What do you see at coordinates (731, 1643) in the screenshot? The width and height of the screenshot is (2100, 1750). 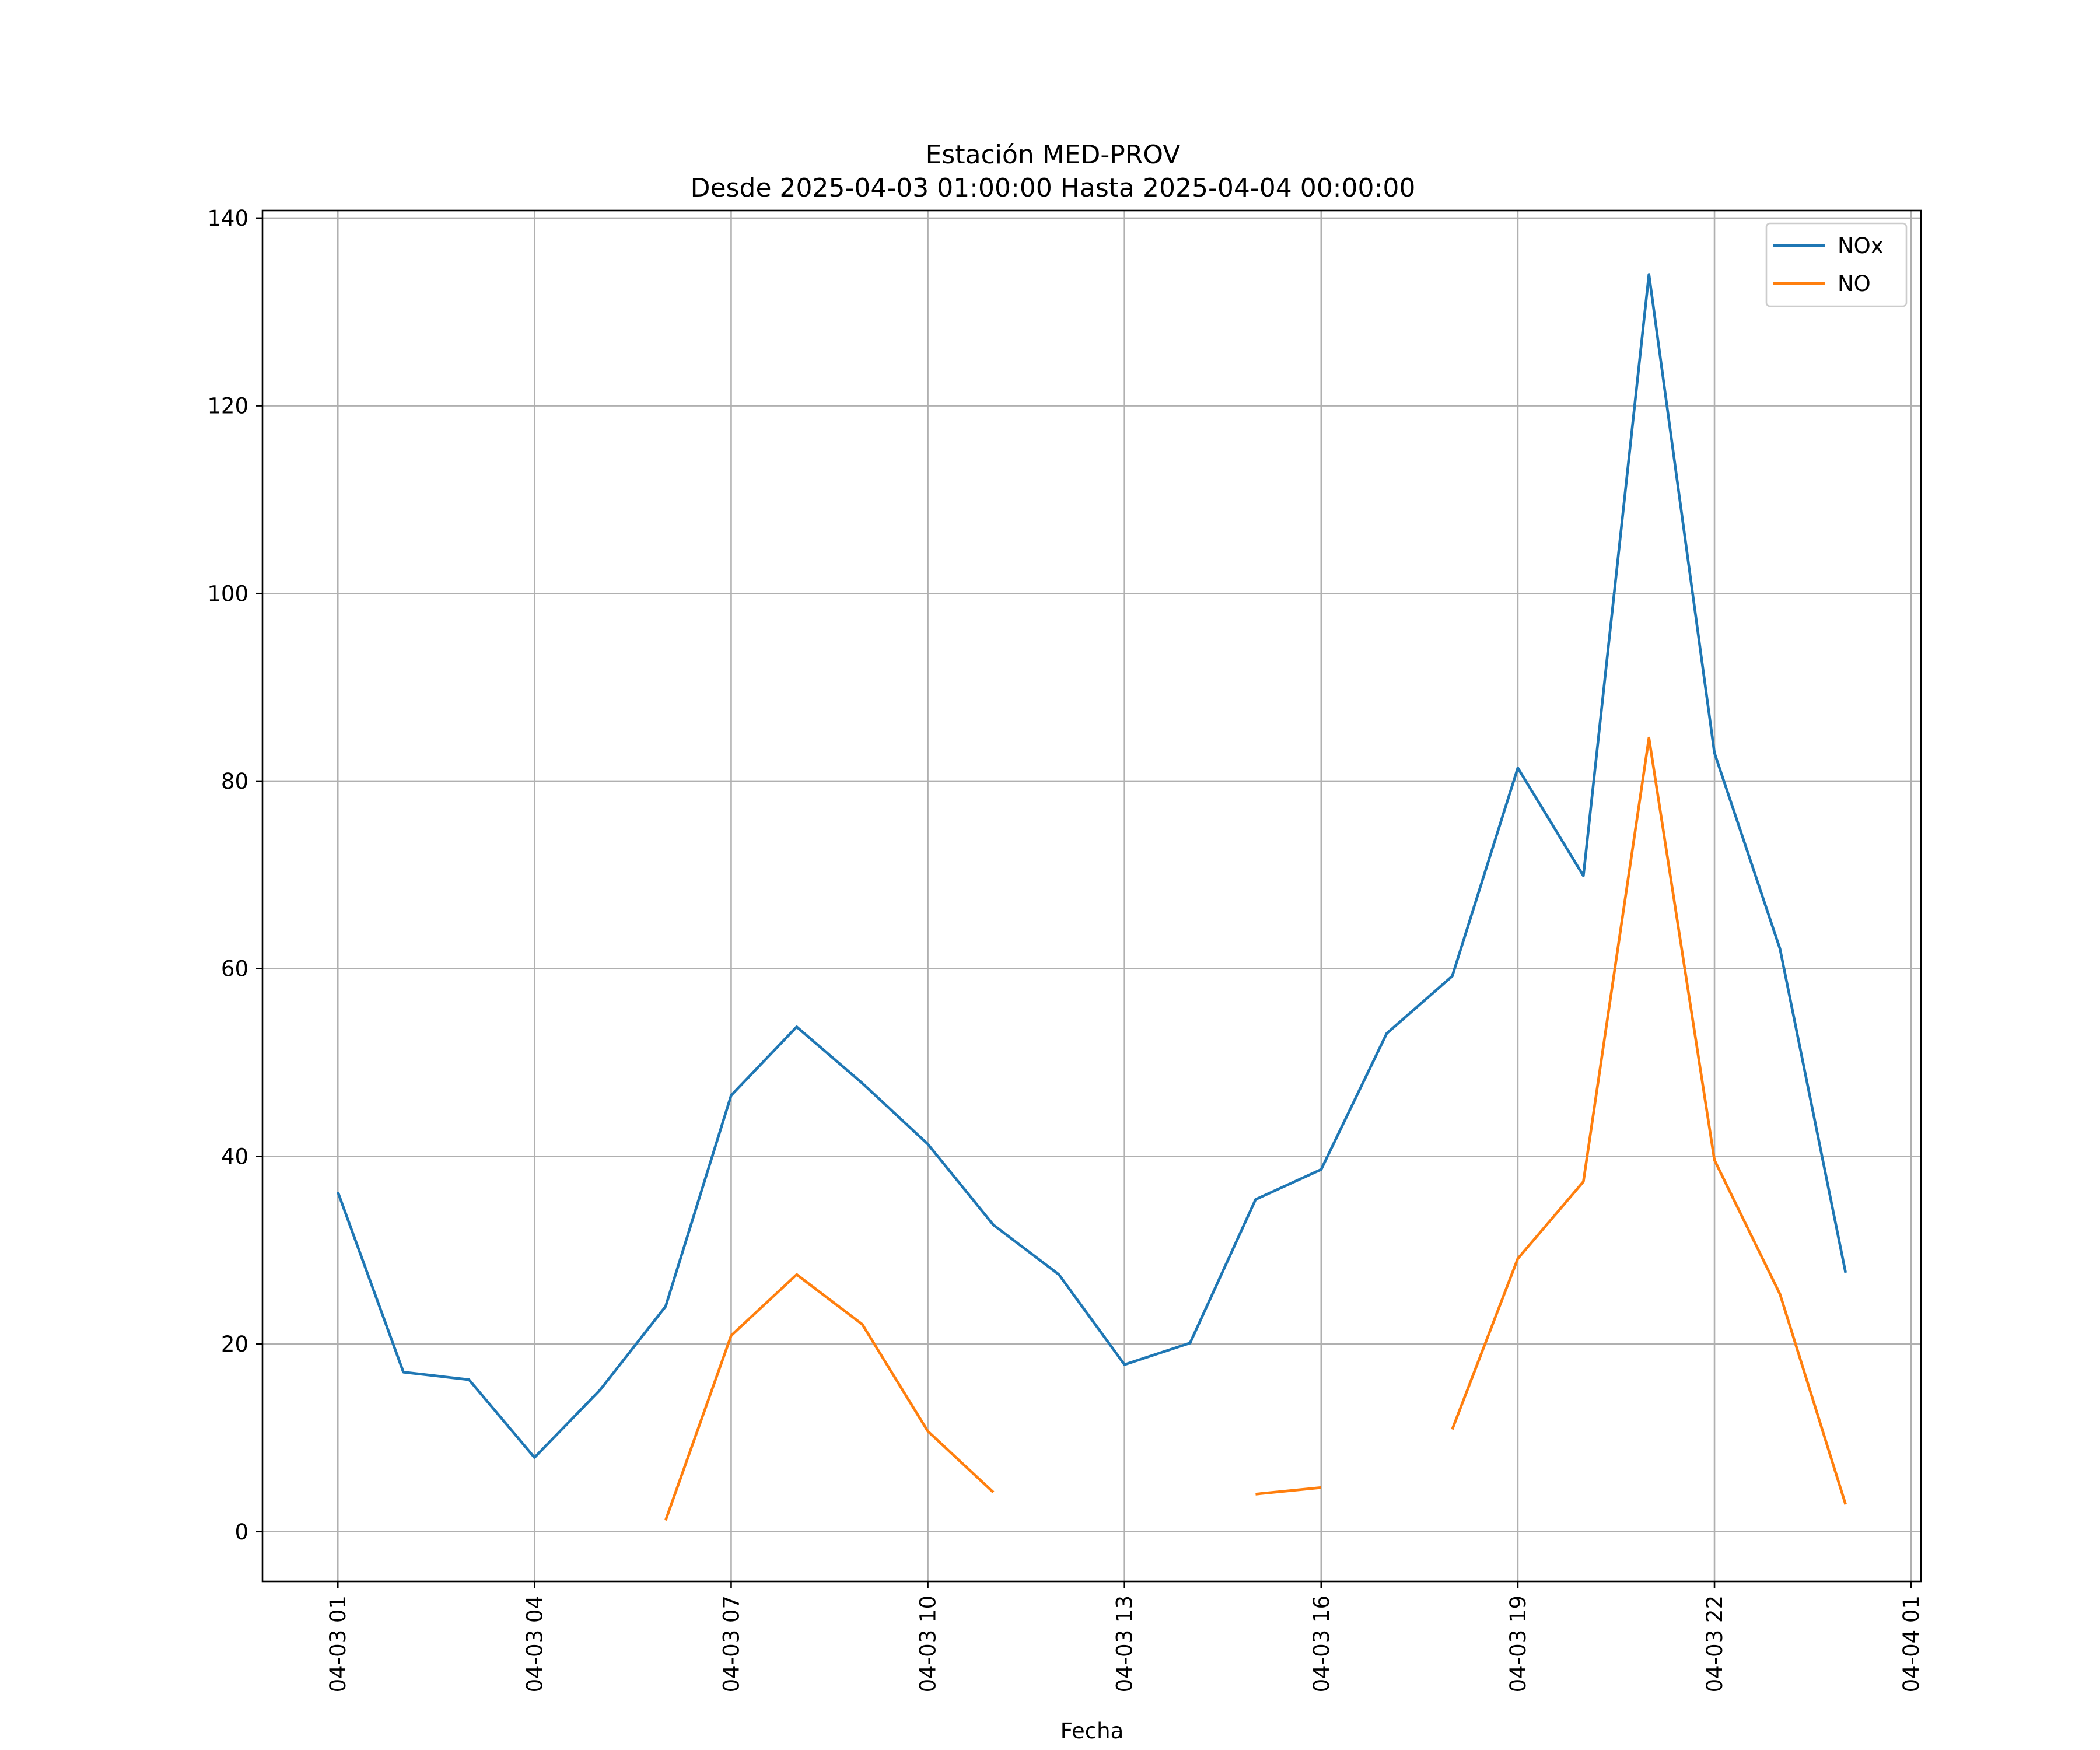 I see `x-tick-label: 04-03 07` at bounding box center [731, 1643].